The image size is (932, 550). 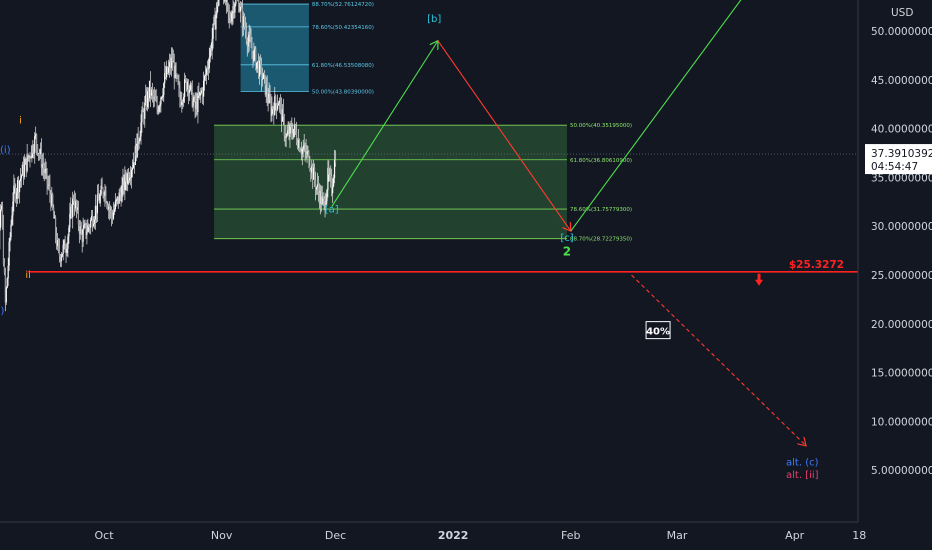 What do you see at coordinates (901, 325) in the screenshot?
I see `y-tick-label: 20.00000000` at bounding box center [901, 325].